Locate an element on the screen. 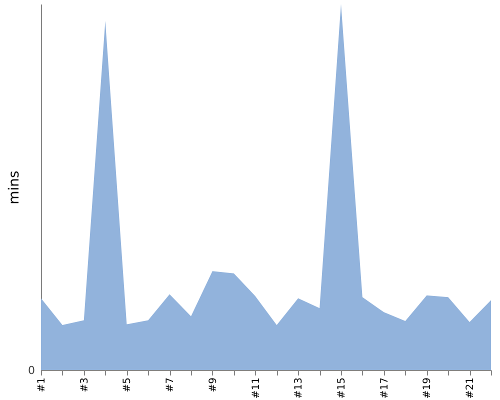 The width and height of the screenshot is (500, 400). x-tick-label: #3 is located at coordinates (84, 385).